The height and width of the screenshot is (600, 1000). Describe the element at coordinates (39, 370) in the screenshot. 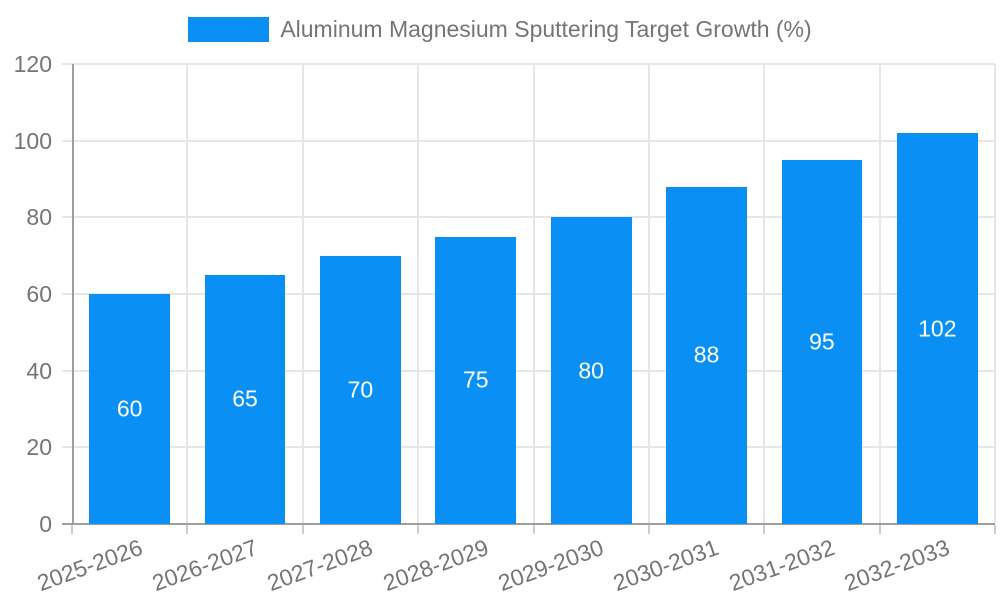

I see `y-tick-label: 40` at that location.